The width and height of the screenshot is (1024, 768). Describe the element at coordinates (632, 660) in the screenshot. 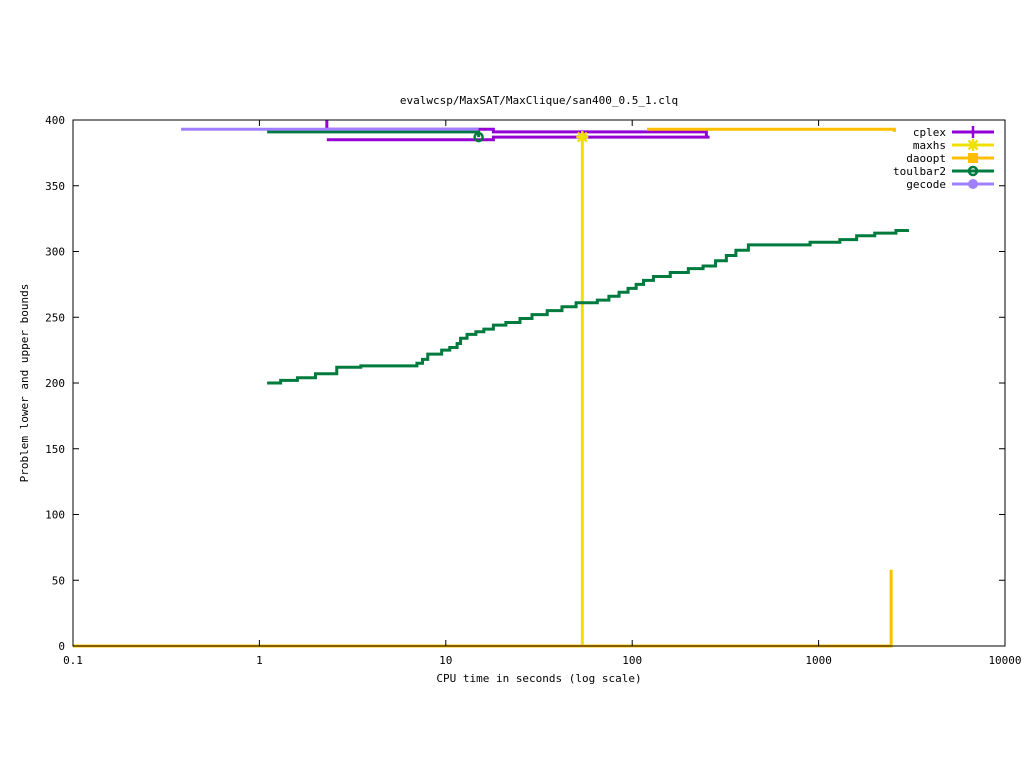

I see `x-tick-label-3: 100` at that location.